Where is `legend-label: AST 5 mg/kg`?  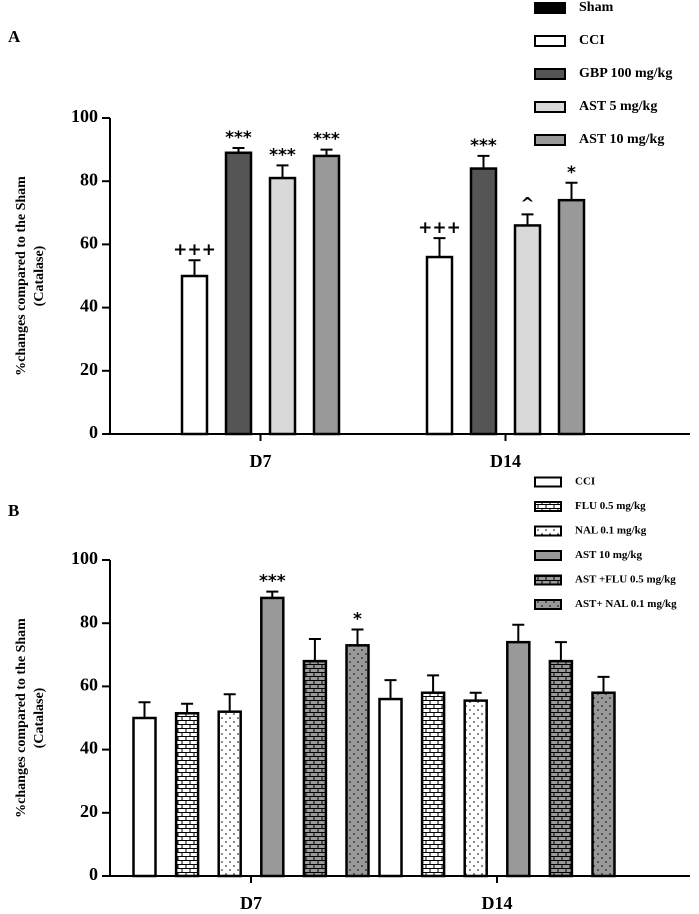 legend-label: AST 5 mg/kg is located at coordinates (618, 106).